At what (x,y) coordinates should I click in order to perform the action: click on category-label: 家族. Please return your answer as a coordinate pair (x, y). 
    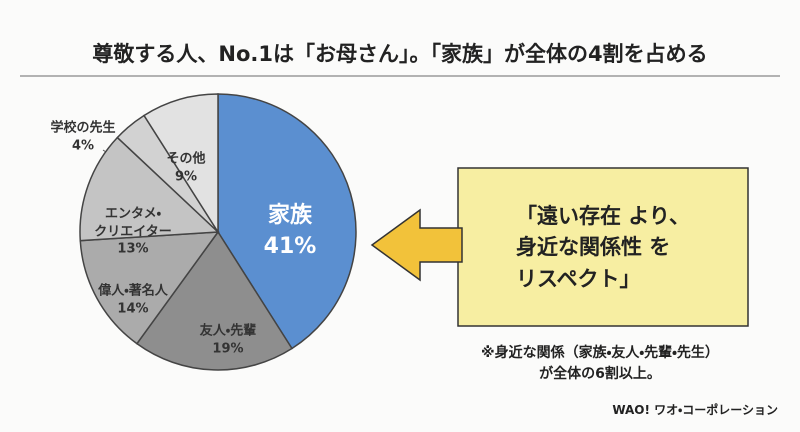
    Looking at the image, I should click on (290, 216).